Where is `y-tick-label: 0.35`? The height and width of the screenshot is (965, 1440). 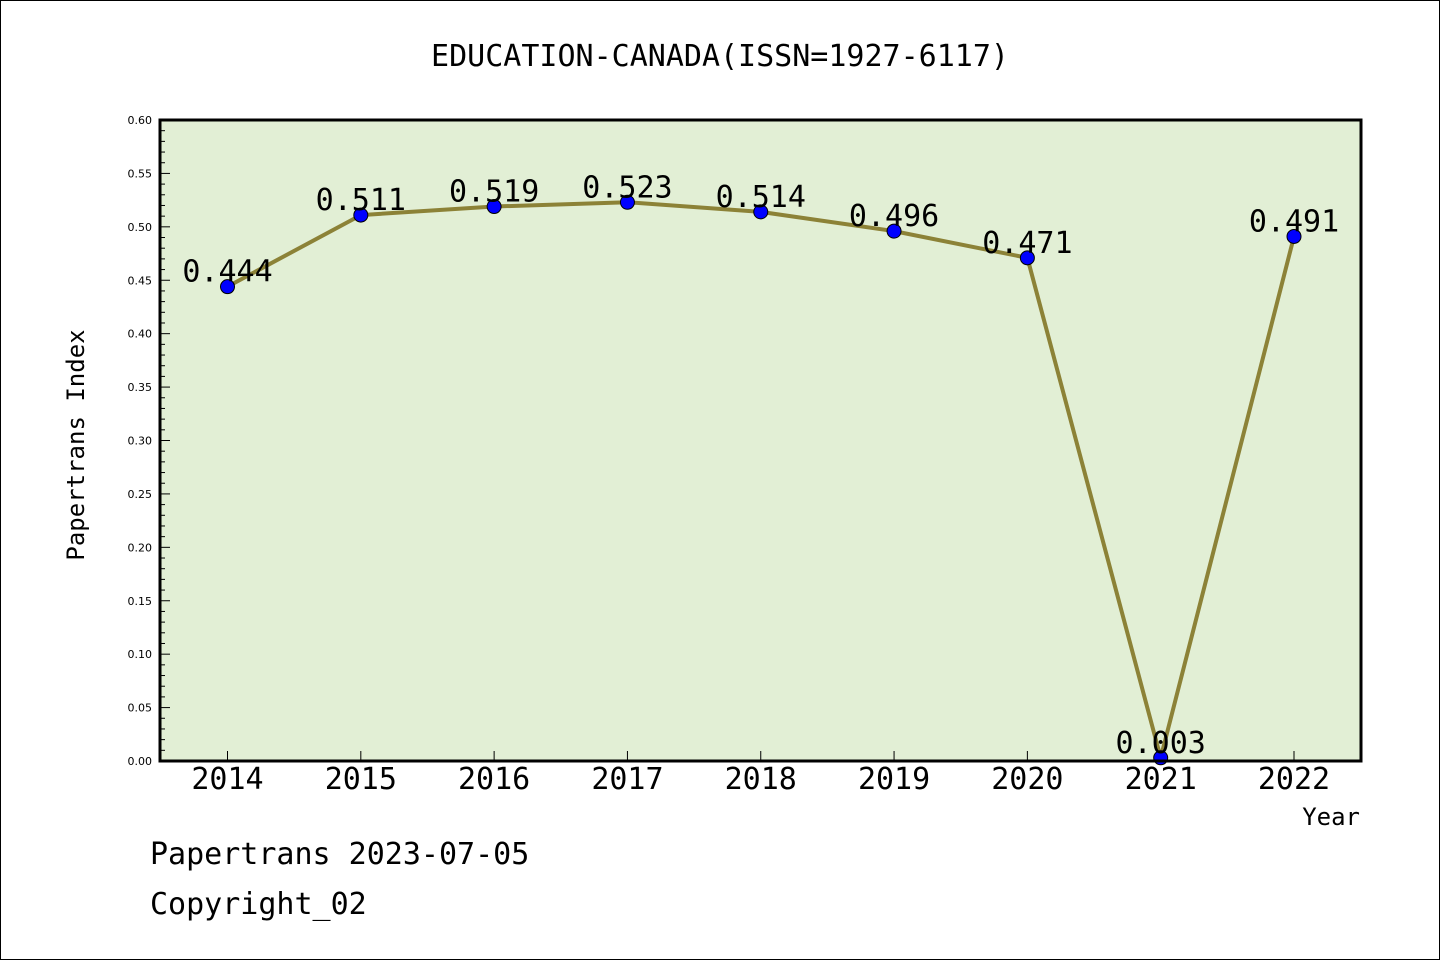
y-tick-label: 0.35 is located at coordinates (140, 387).